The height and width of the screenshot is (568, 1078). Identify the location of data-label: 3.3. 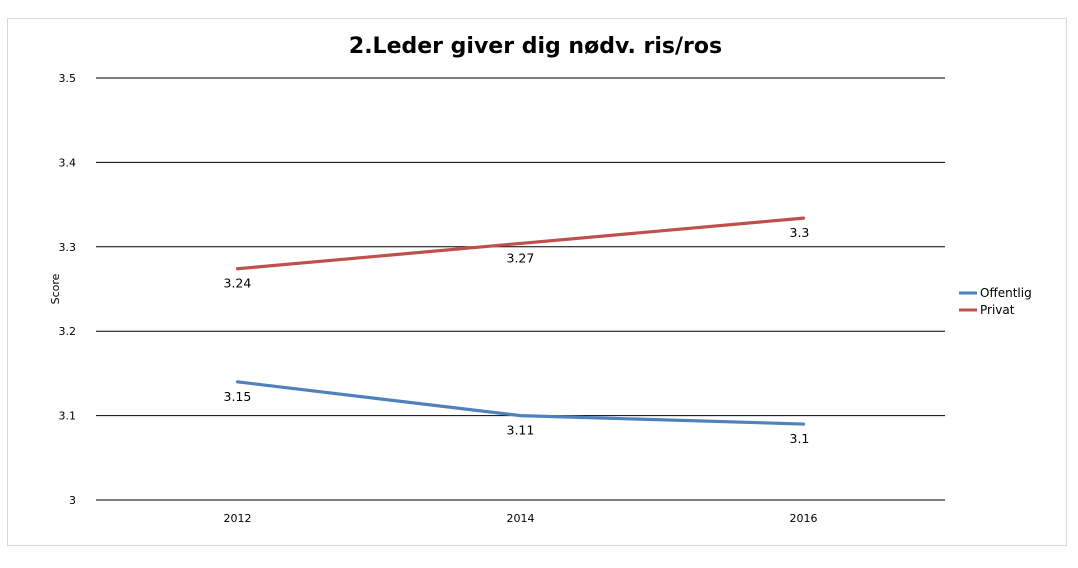
(800, 232).